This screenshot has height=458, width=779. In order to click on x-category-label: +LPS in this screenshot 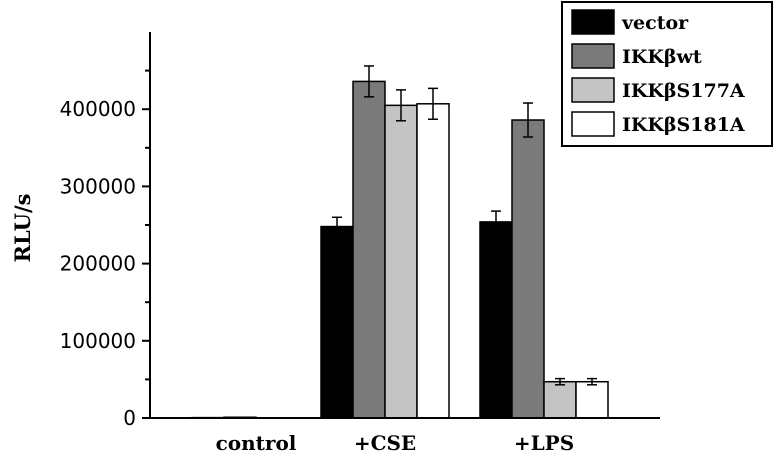, I will do `click(544, 443)`.